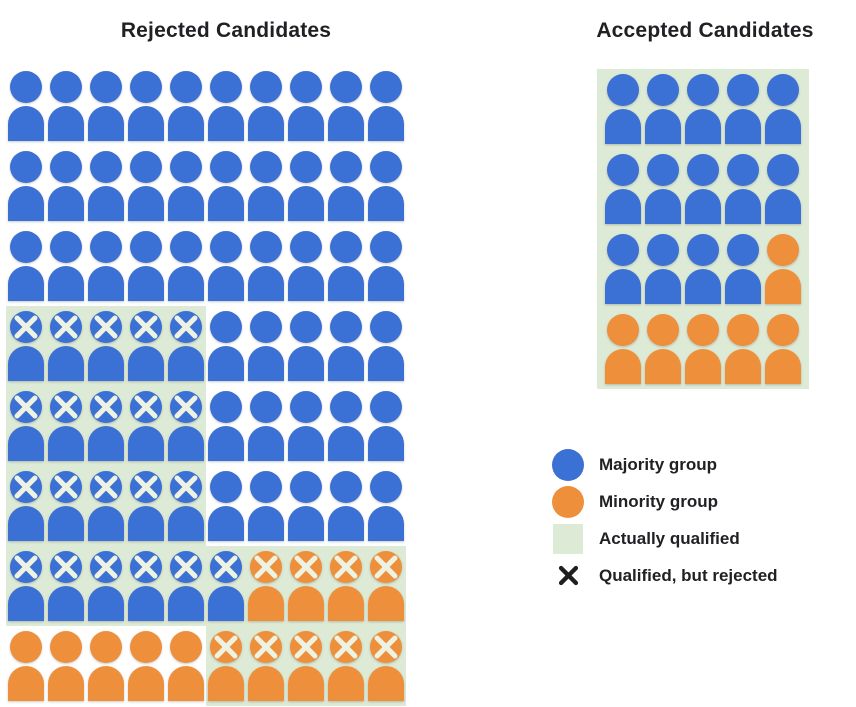 The height and width of the screenshot is (707, 856). I want to click on minority-circle-icon, so click(568, 501).